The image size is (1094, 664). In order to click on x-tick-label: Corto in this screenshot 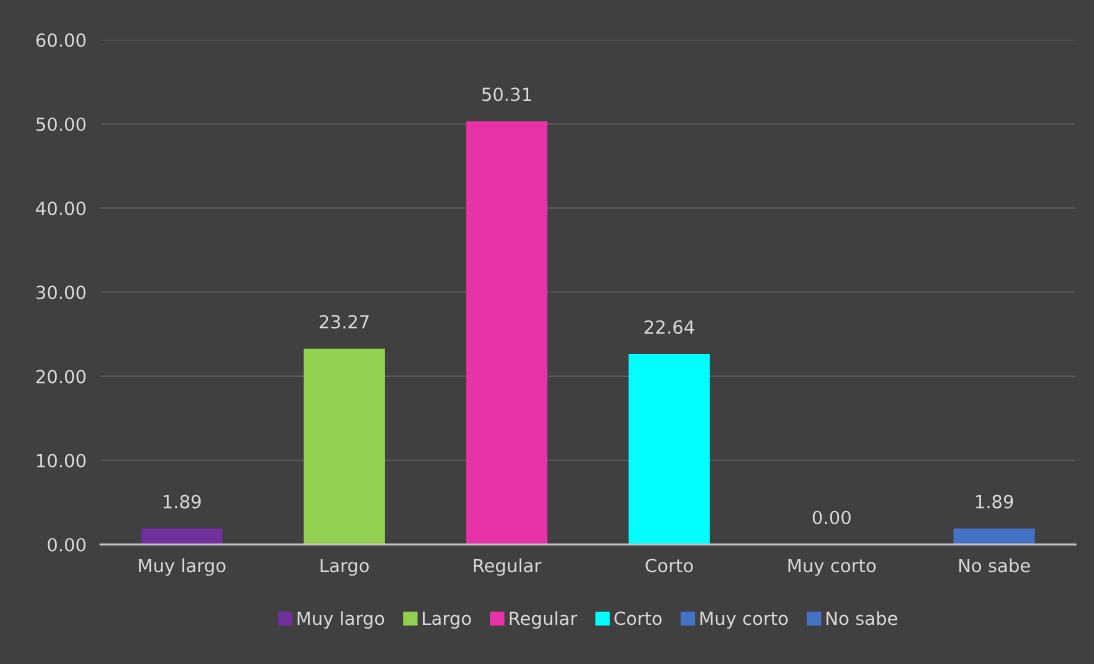, I will do `click(669, 565)`.